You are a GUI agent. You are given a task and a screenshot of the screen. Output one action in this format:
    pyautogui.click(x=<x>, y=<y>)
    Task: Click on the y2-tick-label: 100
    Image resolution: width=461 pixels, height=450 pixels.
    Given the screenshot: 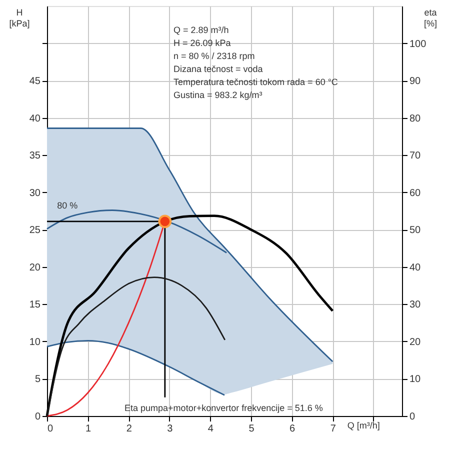 What is the action you would take?
    pyautogui.click(x=418, y=44)
    